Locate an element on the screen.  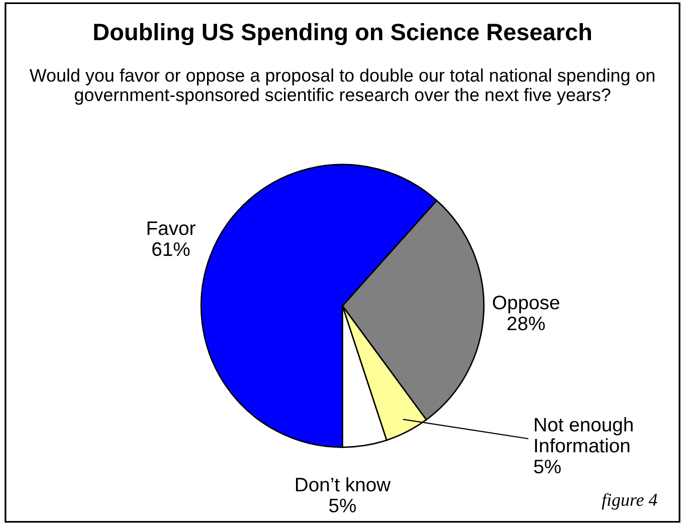
caption: figure 4 is located at coordinates (630, 501).